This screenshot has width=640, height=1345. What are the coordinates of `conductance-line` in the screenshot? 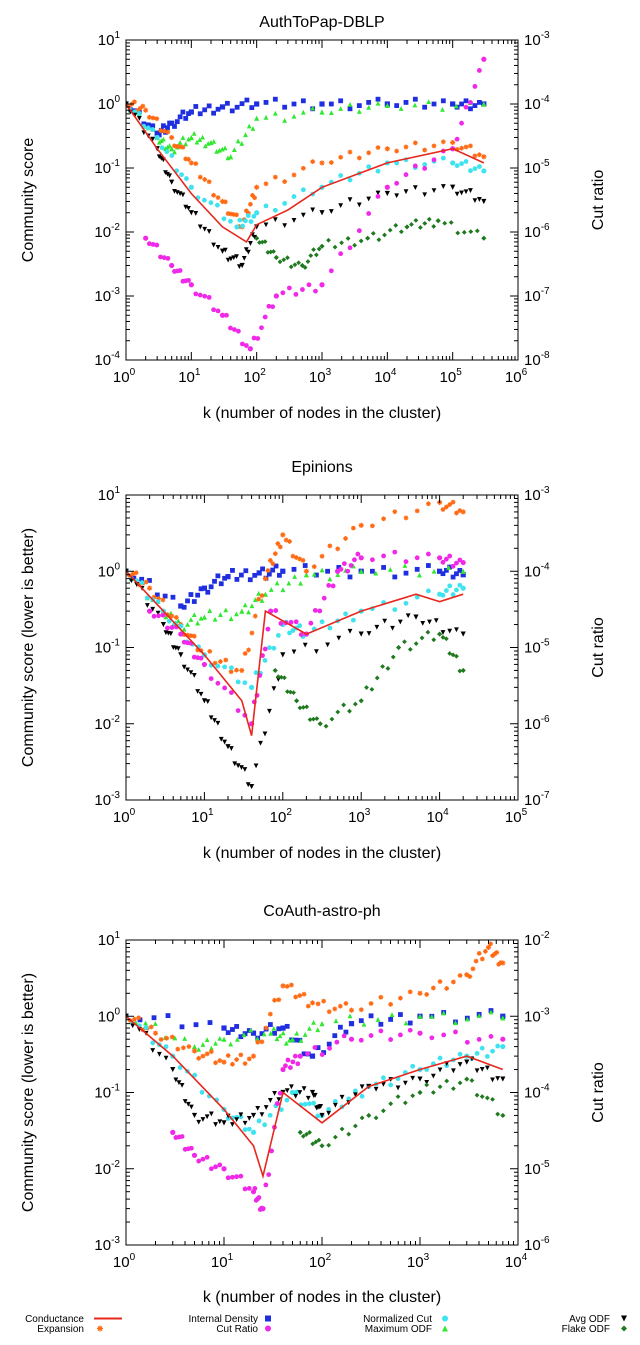 It's located at (305, 173).